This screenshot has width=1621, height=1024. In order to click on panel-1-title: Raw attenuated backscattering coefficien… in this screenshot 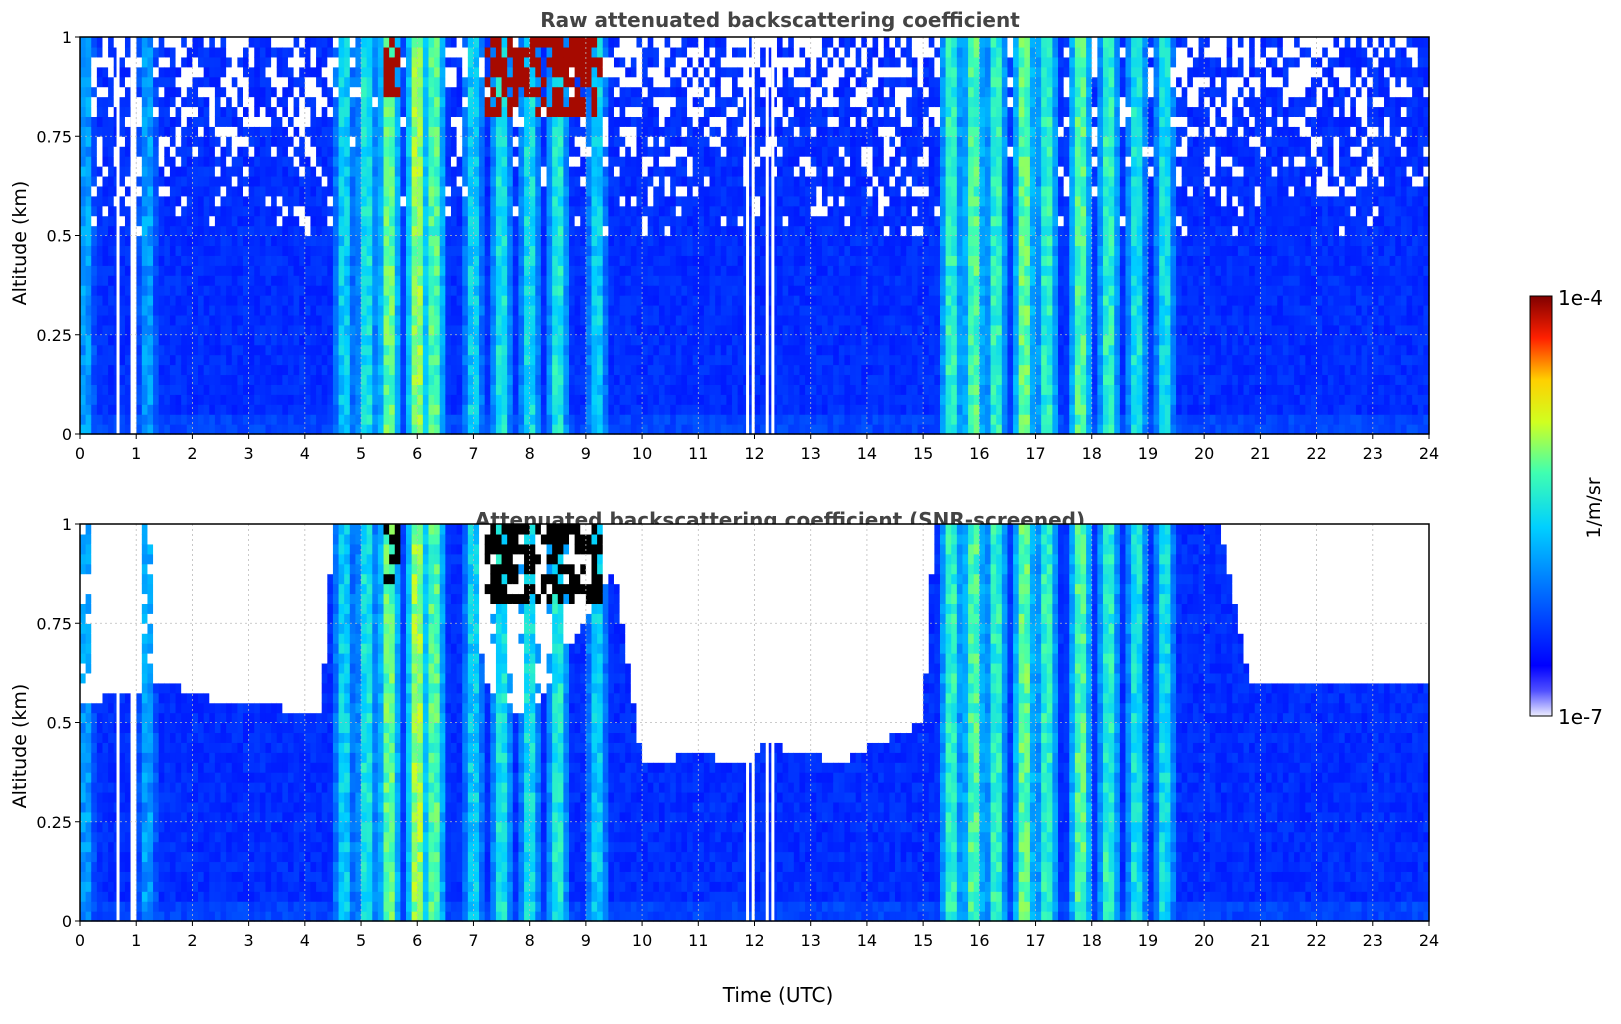, I will do `click(780, 20)`.